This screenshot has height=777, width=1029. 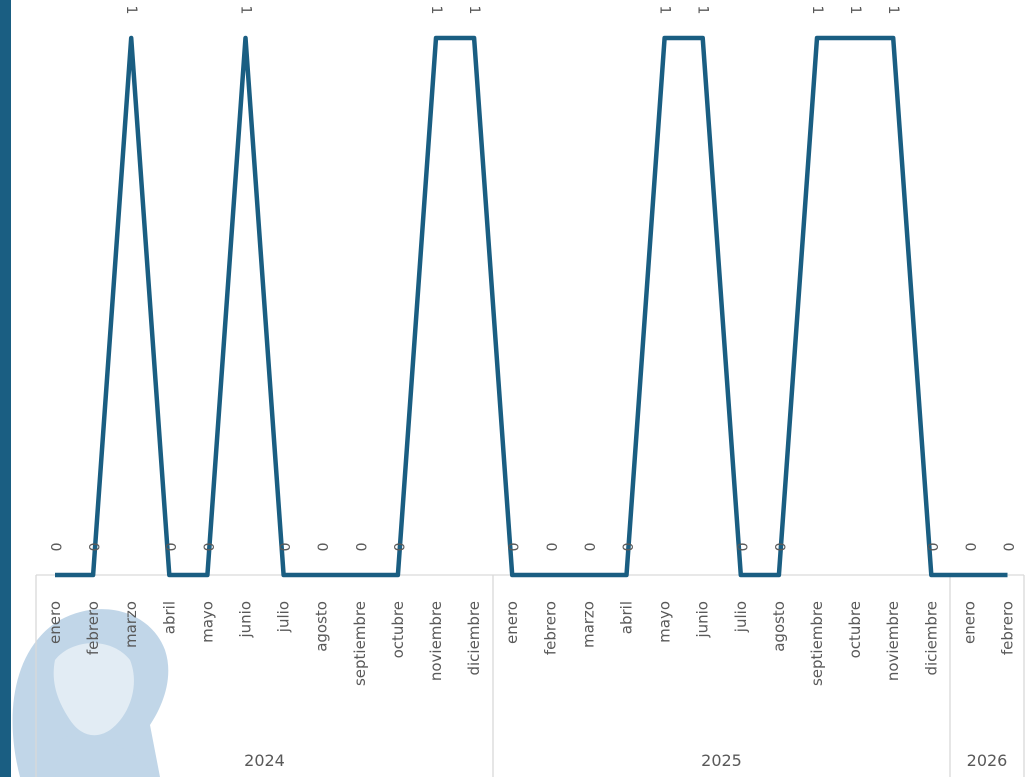 What do you see at coordinates (264, 760) in the screenshot?
I see `year-label: 2024` at bounding box center [264, 760].